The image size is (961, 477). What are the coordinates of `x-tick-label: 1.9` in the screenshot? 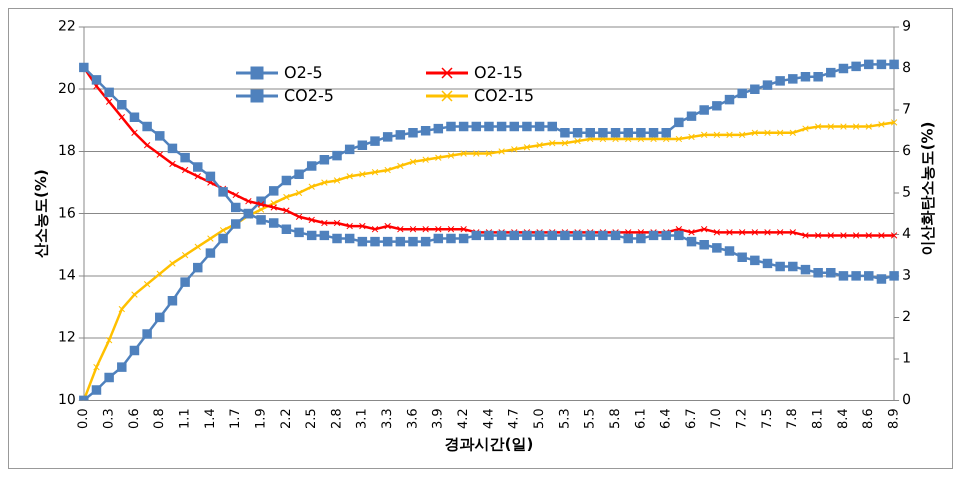 It's located at (260, 419).